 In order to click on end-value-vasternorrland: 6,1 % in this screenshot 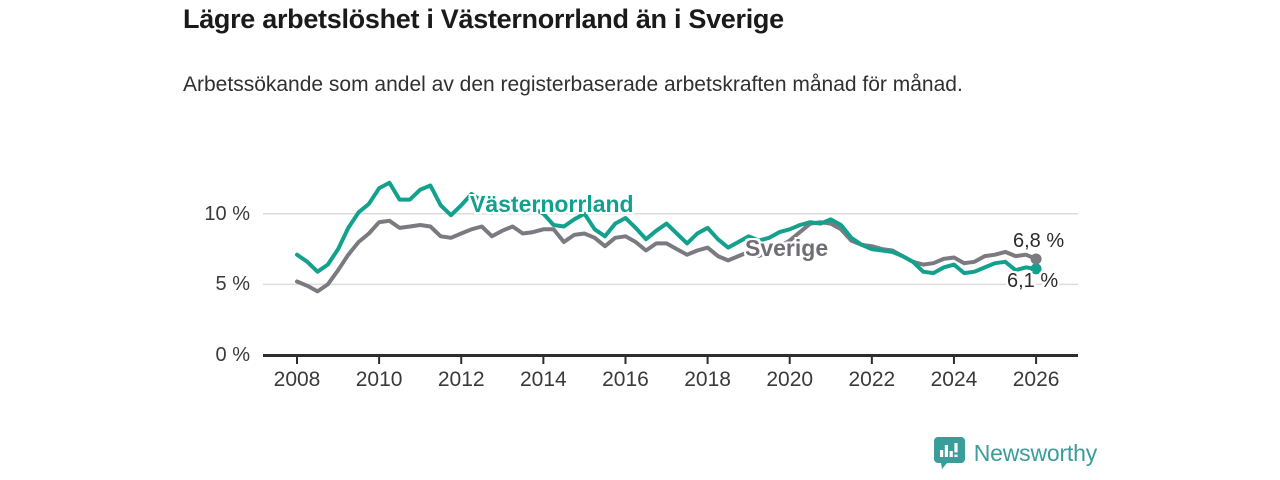, I will do `click(1033, 281)`.